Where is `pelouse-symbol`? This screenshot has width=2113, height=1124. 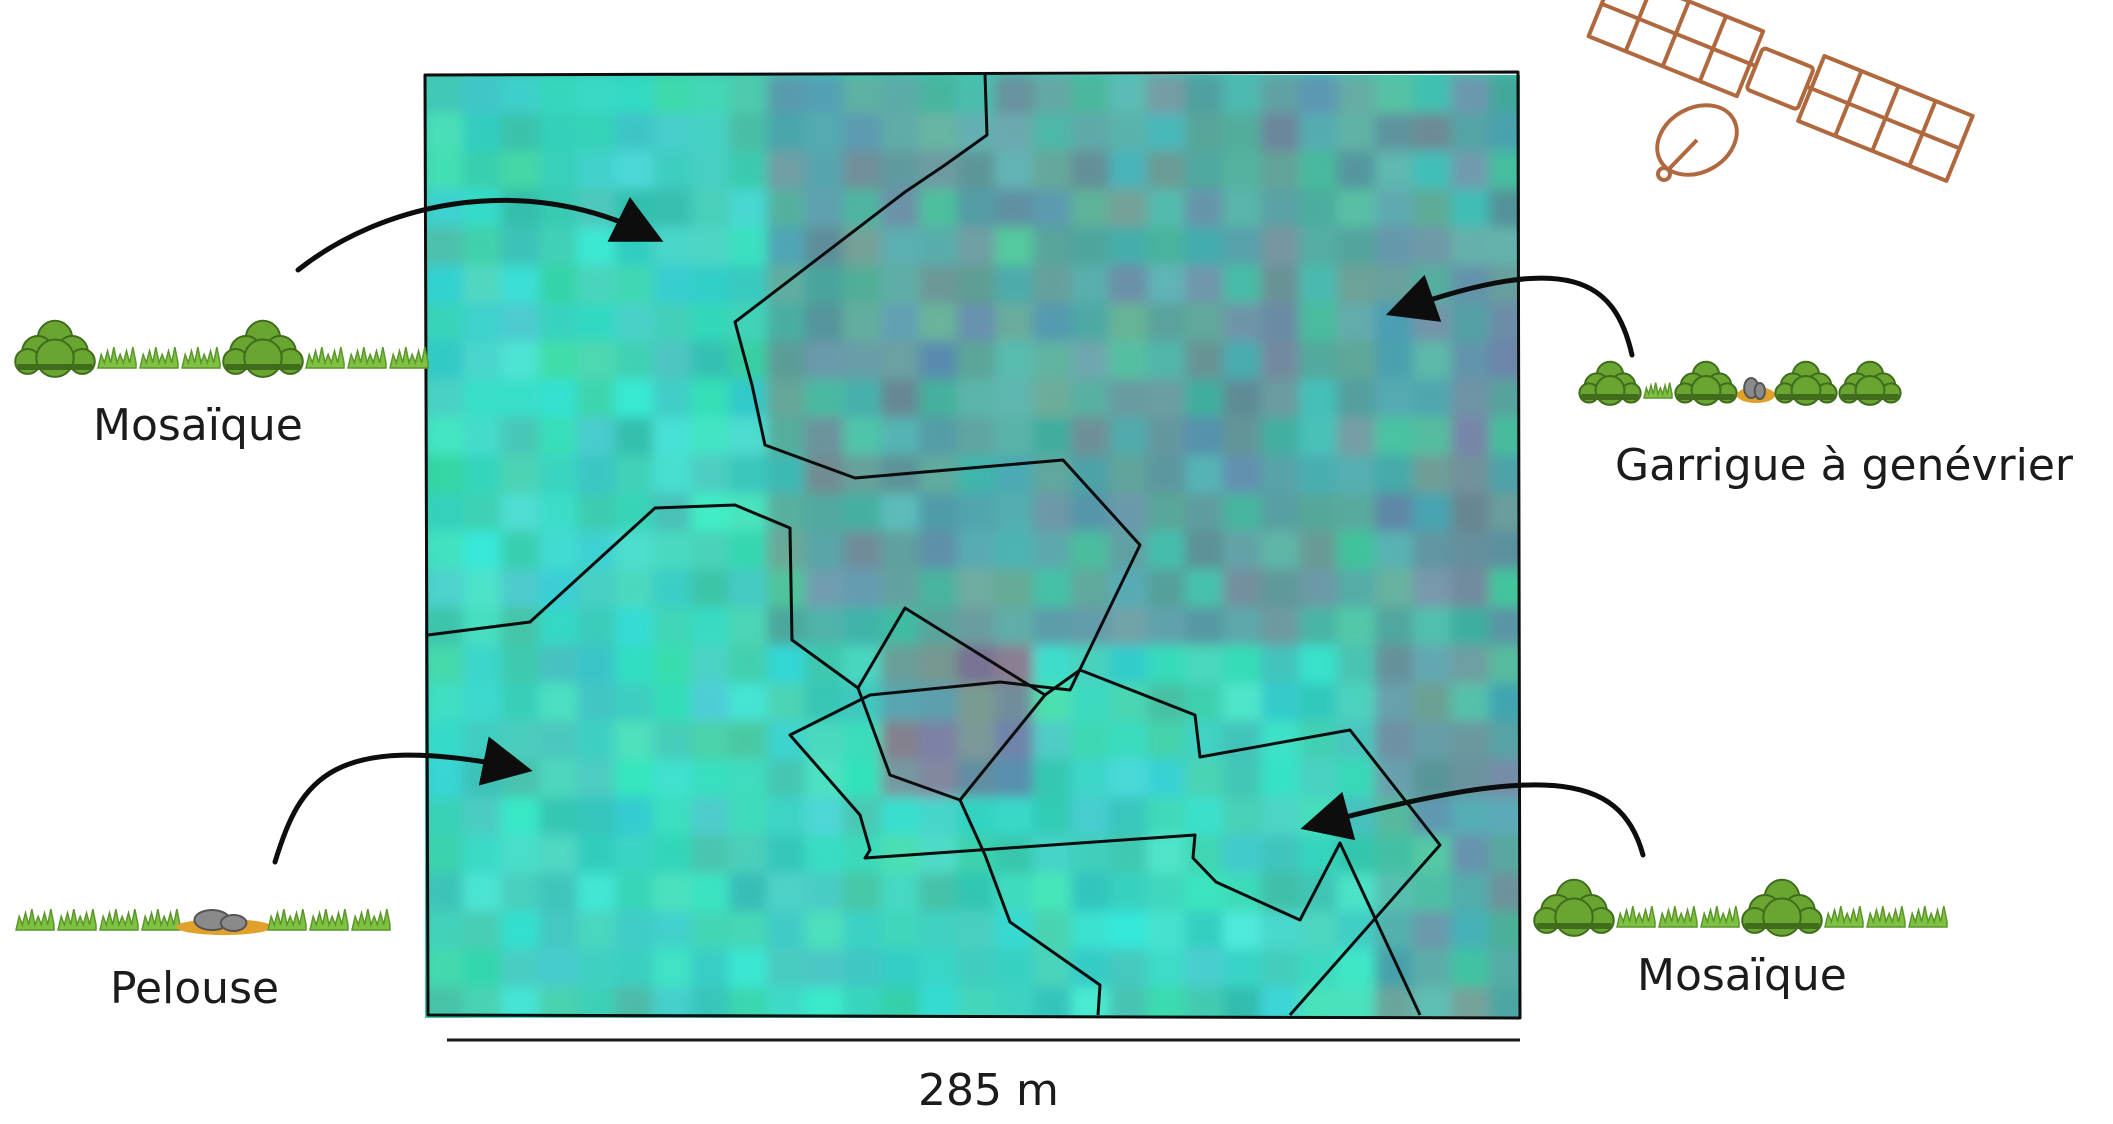 pelouse-symbol is located at coordinates (203, 921).